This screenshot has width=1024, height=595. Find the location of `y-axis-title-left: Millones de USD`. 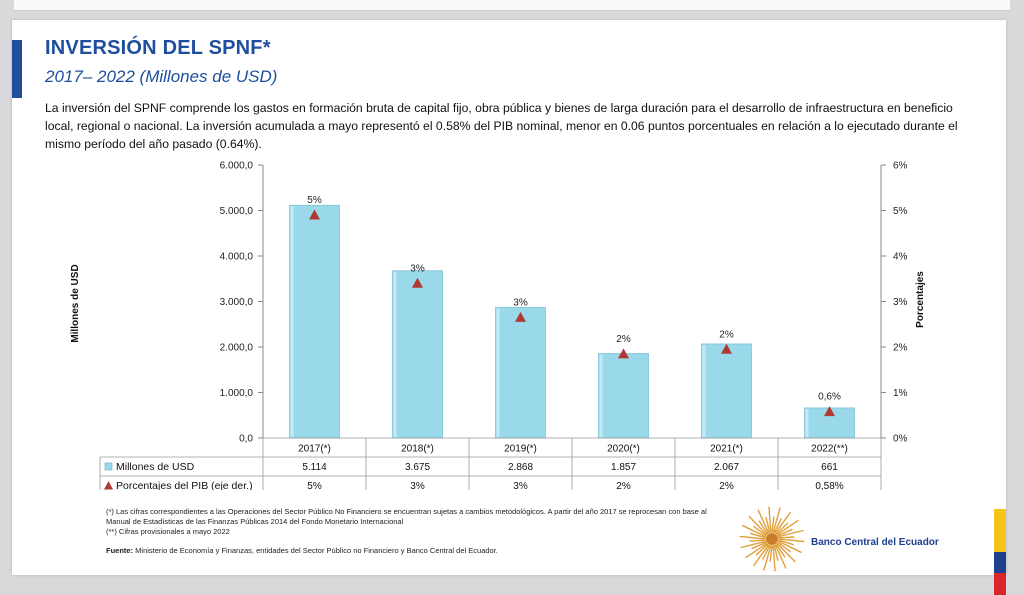

y-axis-title-left: Millones de USD is located at coordinates (75, 303).